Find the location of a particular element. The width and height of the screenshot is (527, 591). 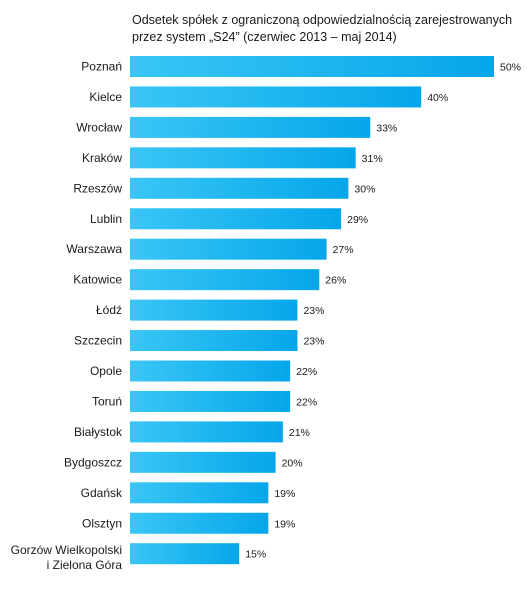

category-label: Łódź is located at coordinates (109, 310).